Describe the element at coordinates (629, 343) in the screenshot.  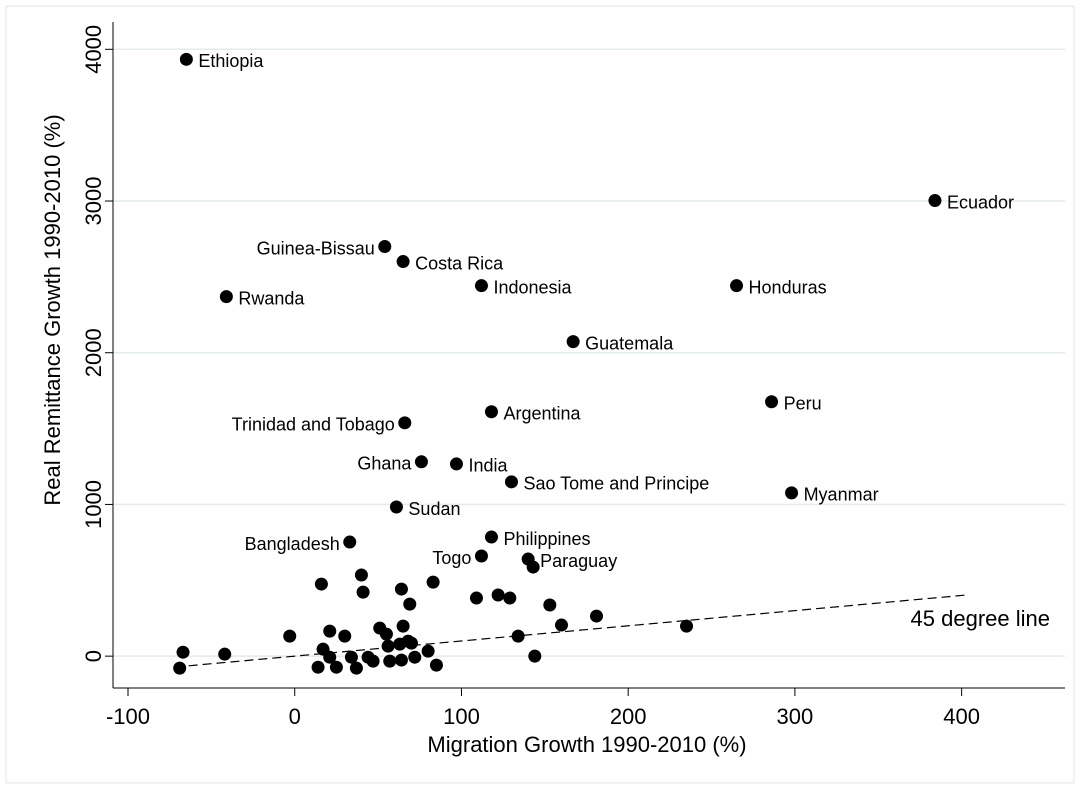
I see `point-label: Guatemala` at that location.